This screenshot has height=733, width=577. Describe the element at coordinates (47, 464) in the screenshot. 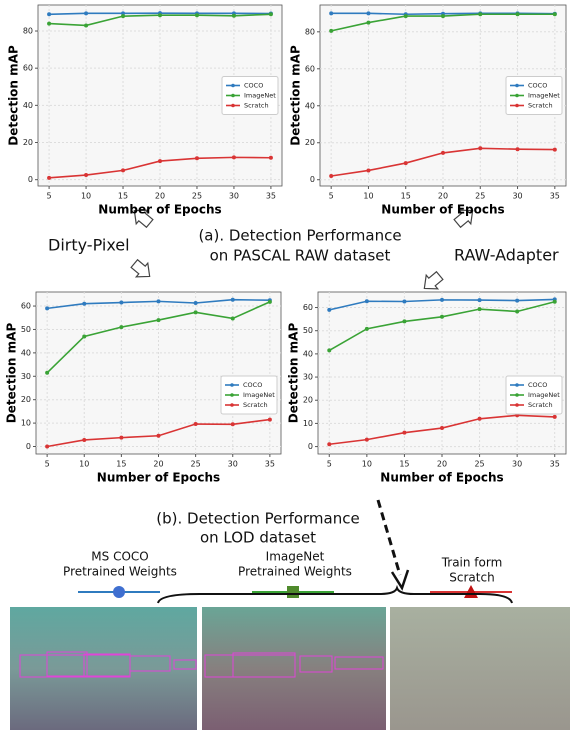

I see `x-tick-label: 5` at that location.